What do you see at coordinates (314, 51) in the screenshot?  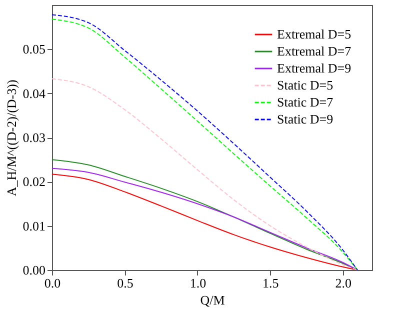 I see `legend-label: Extremal D=7` at bounding box center [314, 51].